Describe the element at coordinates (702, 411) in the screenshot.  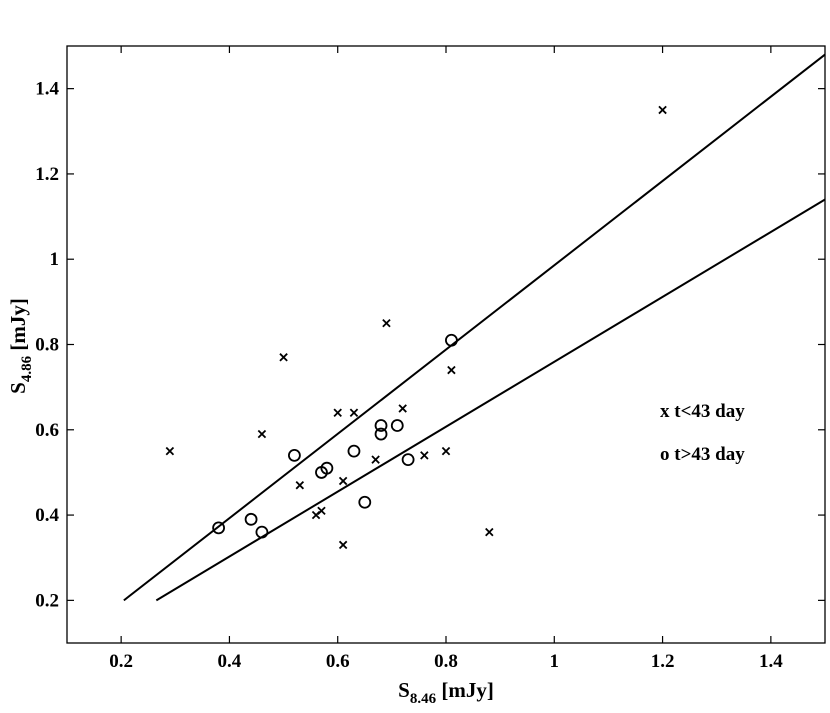
I see `legend-entry-x: x t<43 day` at that location.